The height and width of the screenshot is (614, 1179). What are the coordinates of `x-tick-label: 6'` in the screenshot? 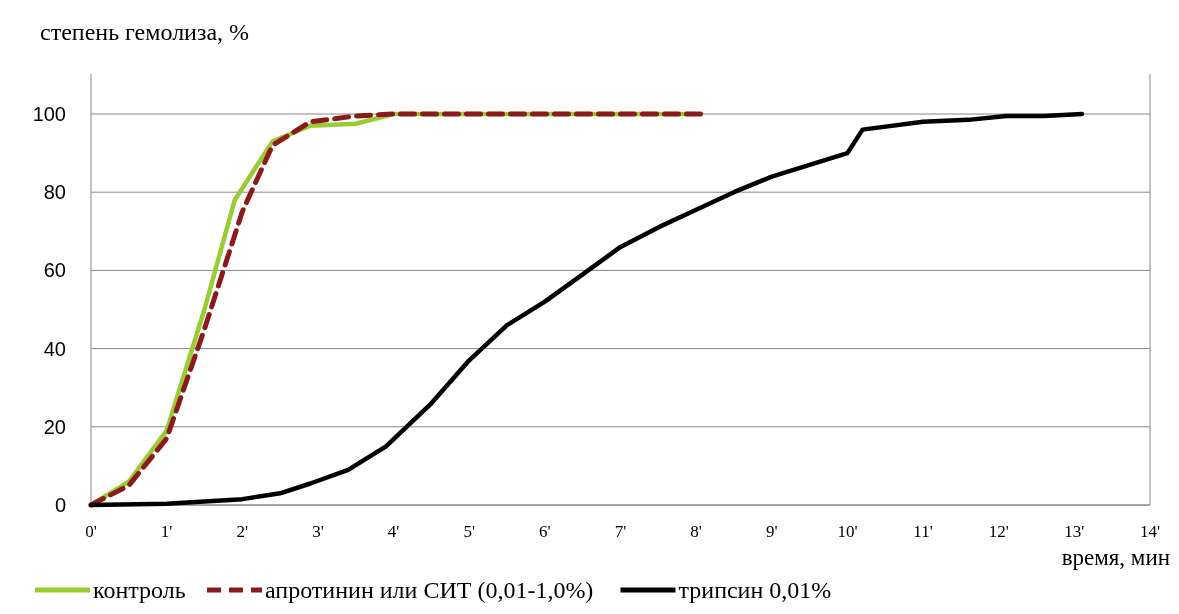 It's located at (545, 531).